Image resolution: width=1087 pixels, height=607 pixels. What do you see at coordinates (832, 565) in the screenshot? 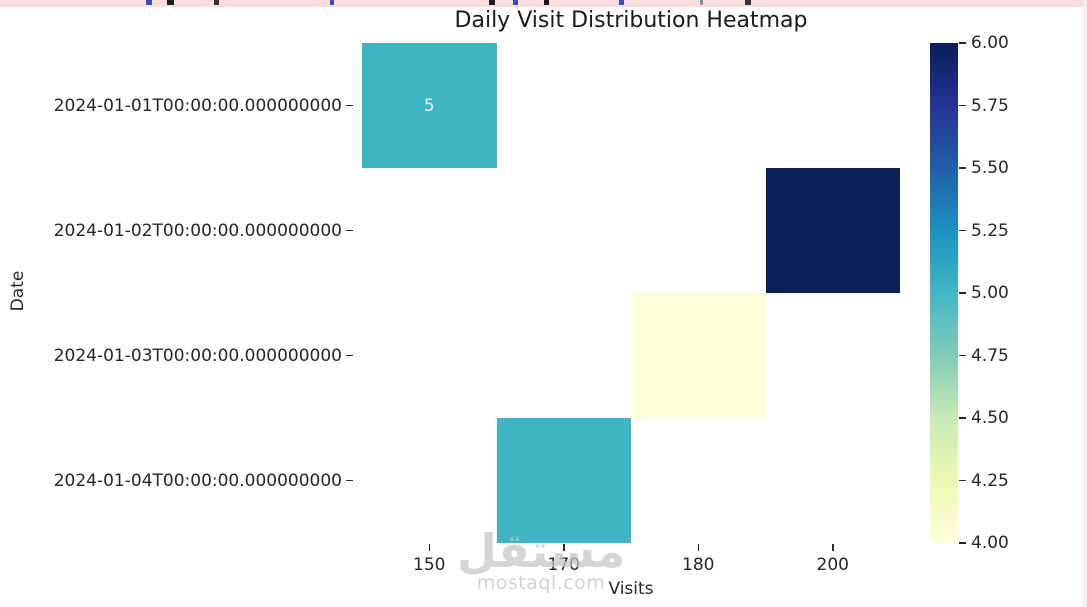
I see `x-tick-label: 200` at bounding box center [832, 565].